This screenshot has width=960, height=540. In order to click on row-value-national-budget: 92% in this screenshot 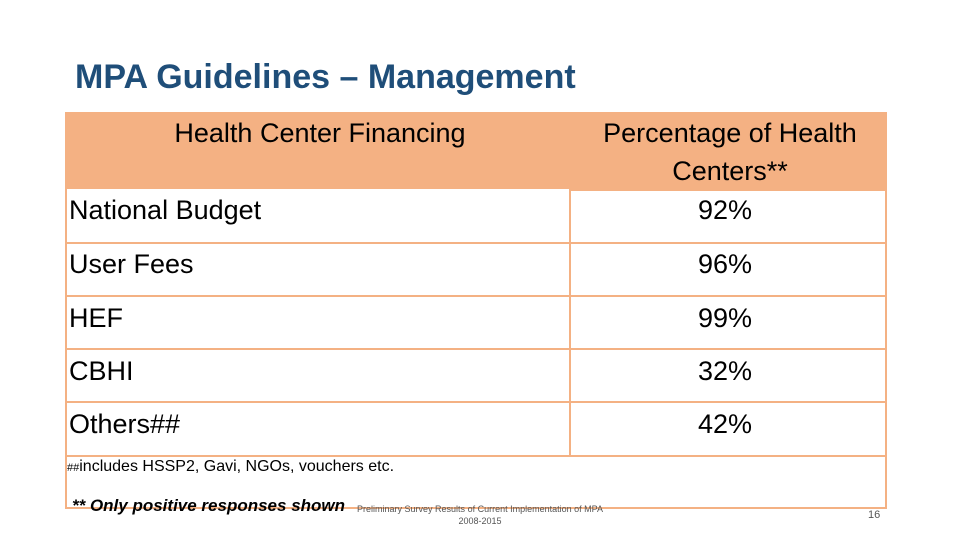, I will do `click(725, 210)`.